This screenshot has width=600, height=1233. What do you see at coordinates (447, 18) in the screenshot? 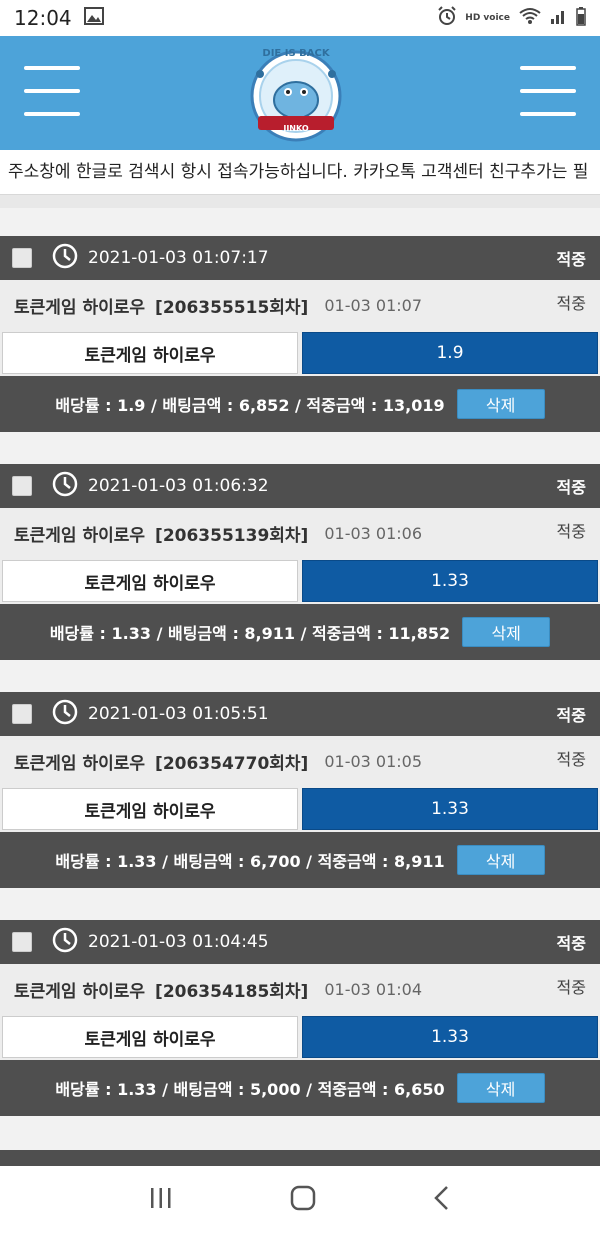
I see `alarm-icon` at bounding box center [447, 18].